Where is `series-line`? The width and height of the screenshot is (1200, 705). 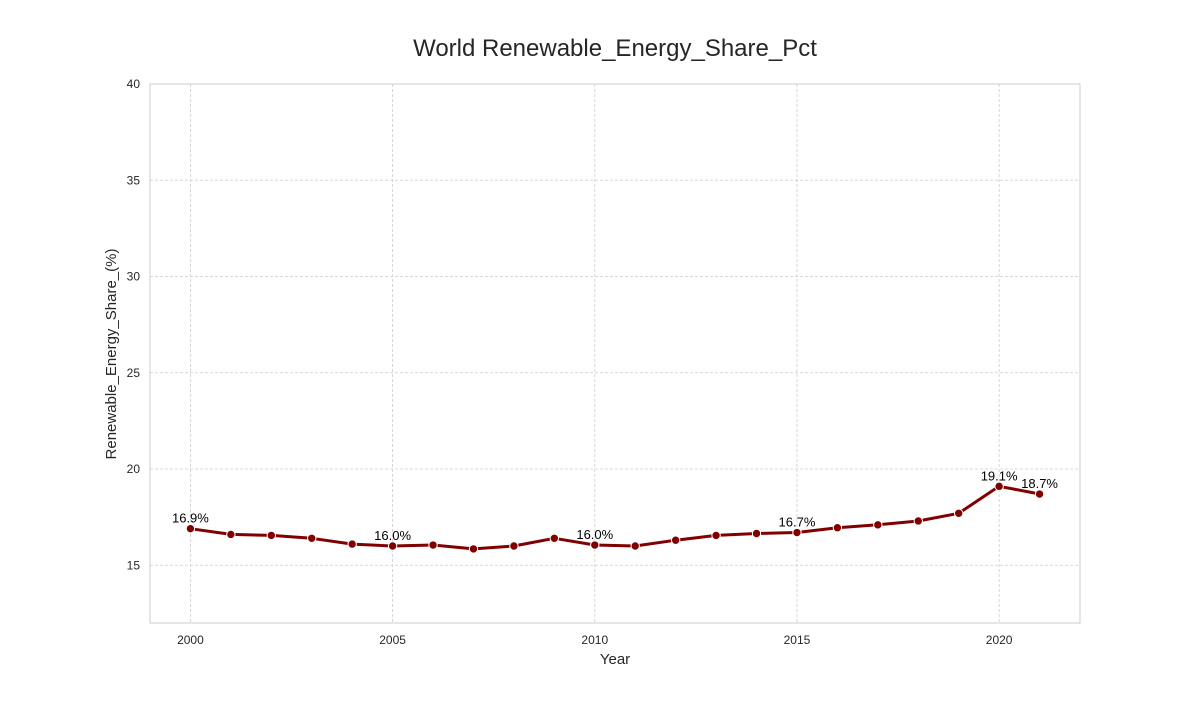
series-line is located at coordinates (615, 517).